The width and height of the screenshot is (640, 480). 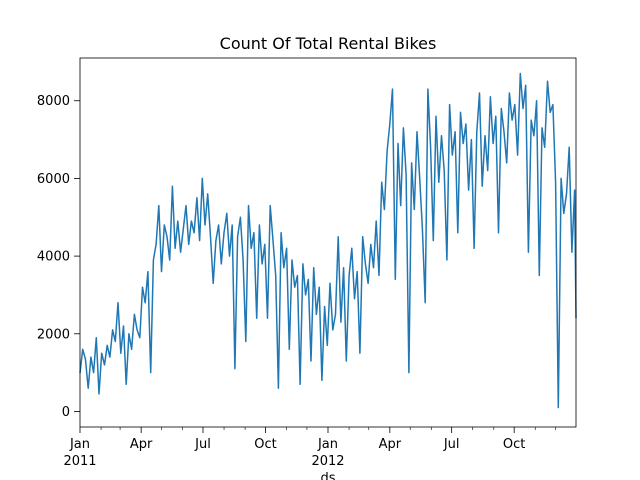 I want to click on y-axis: 0 2000 4000 6000 8000, so click(x=58, y=257).